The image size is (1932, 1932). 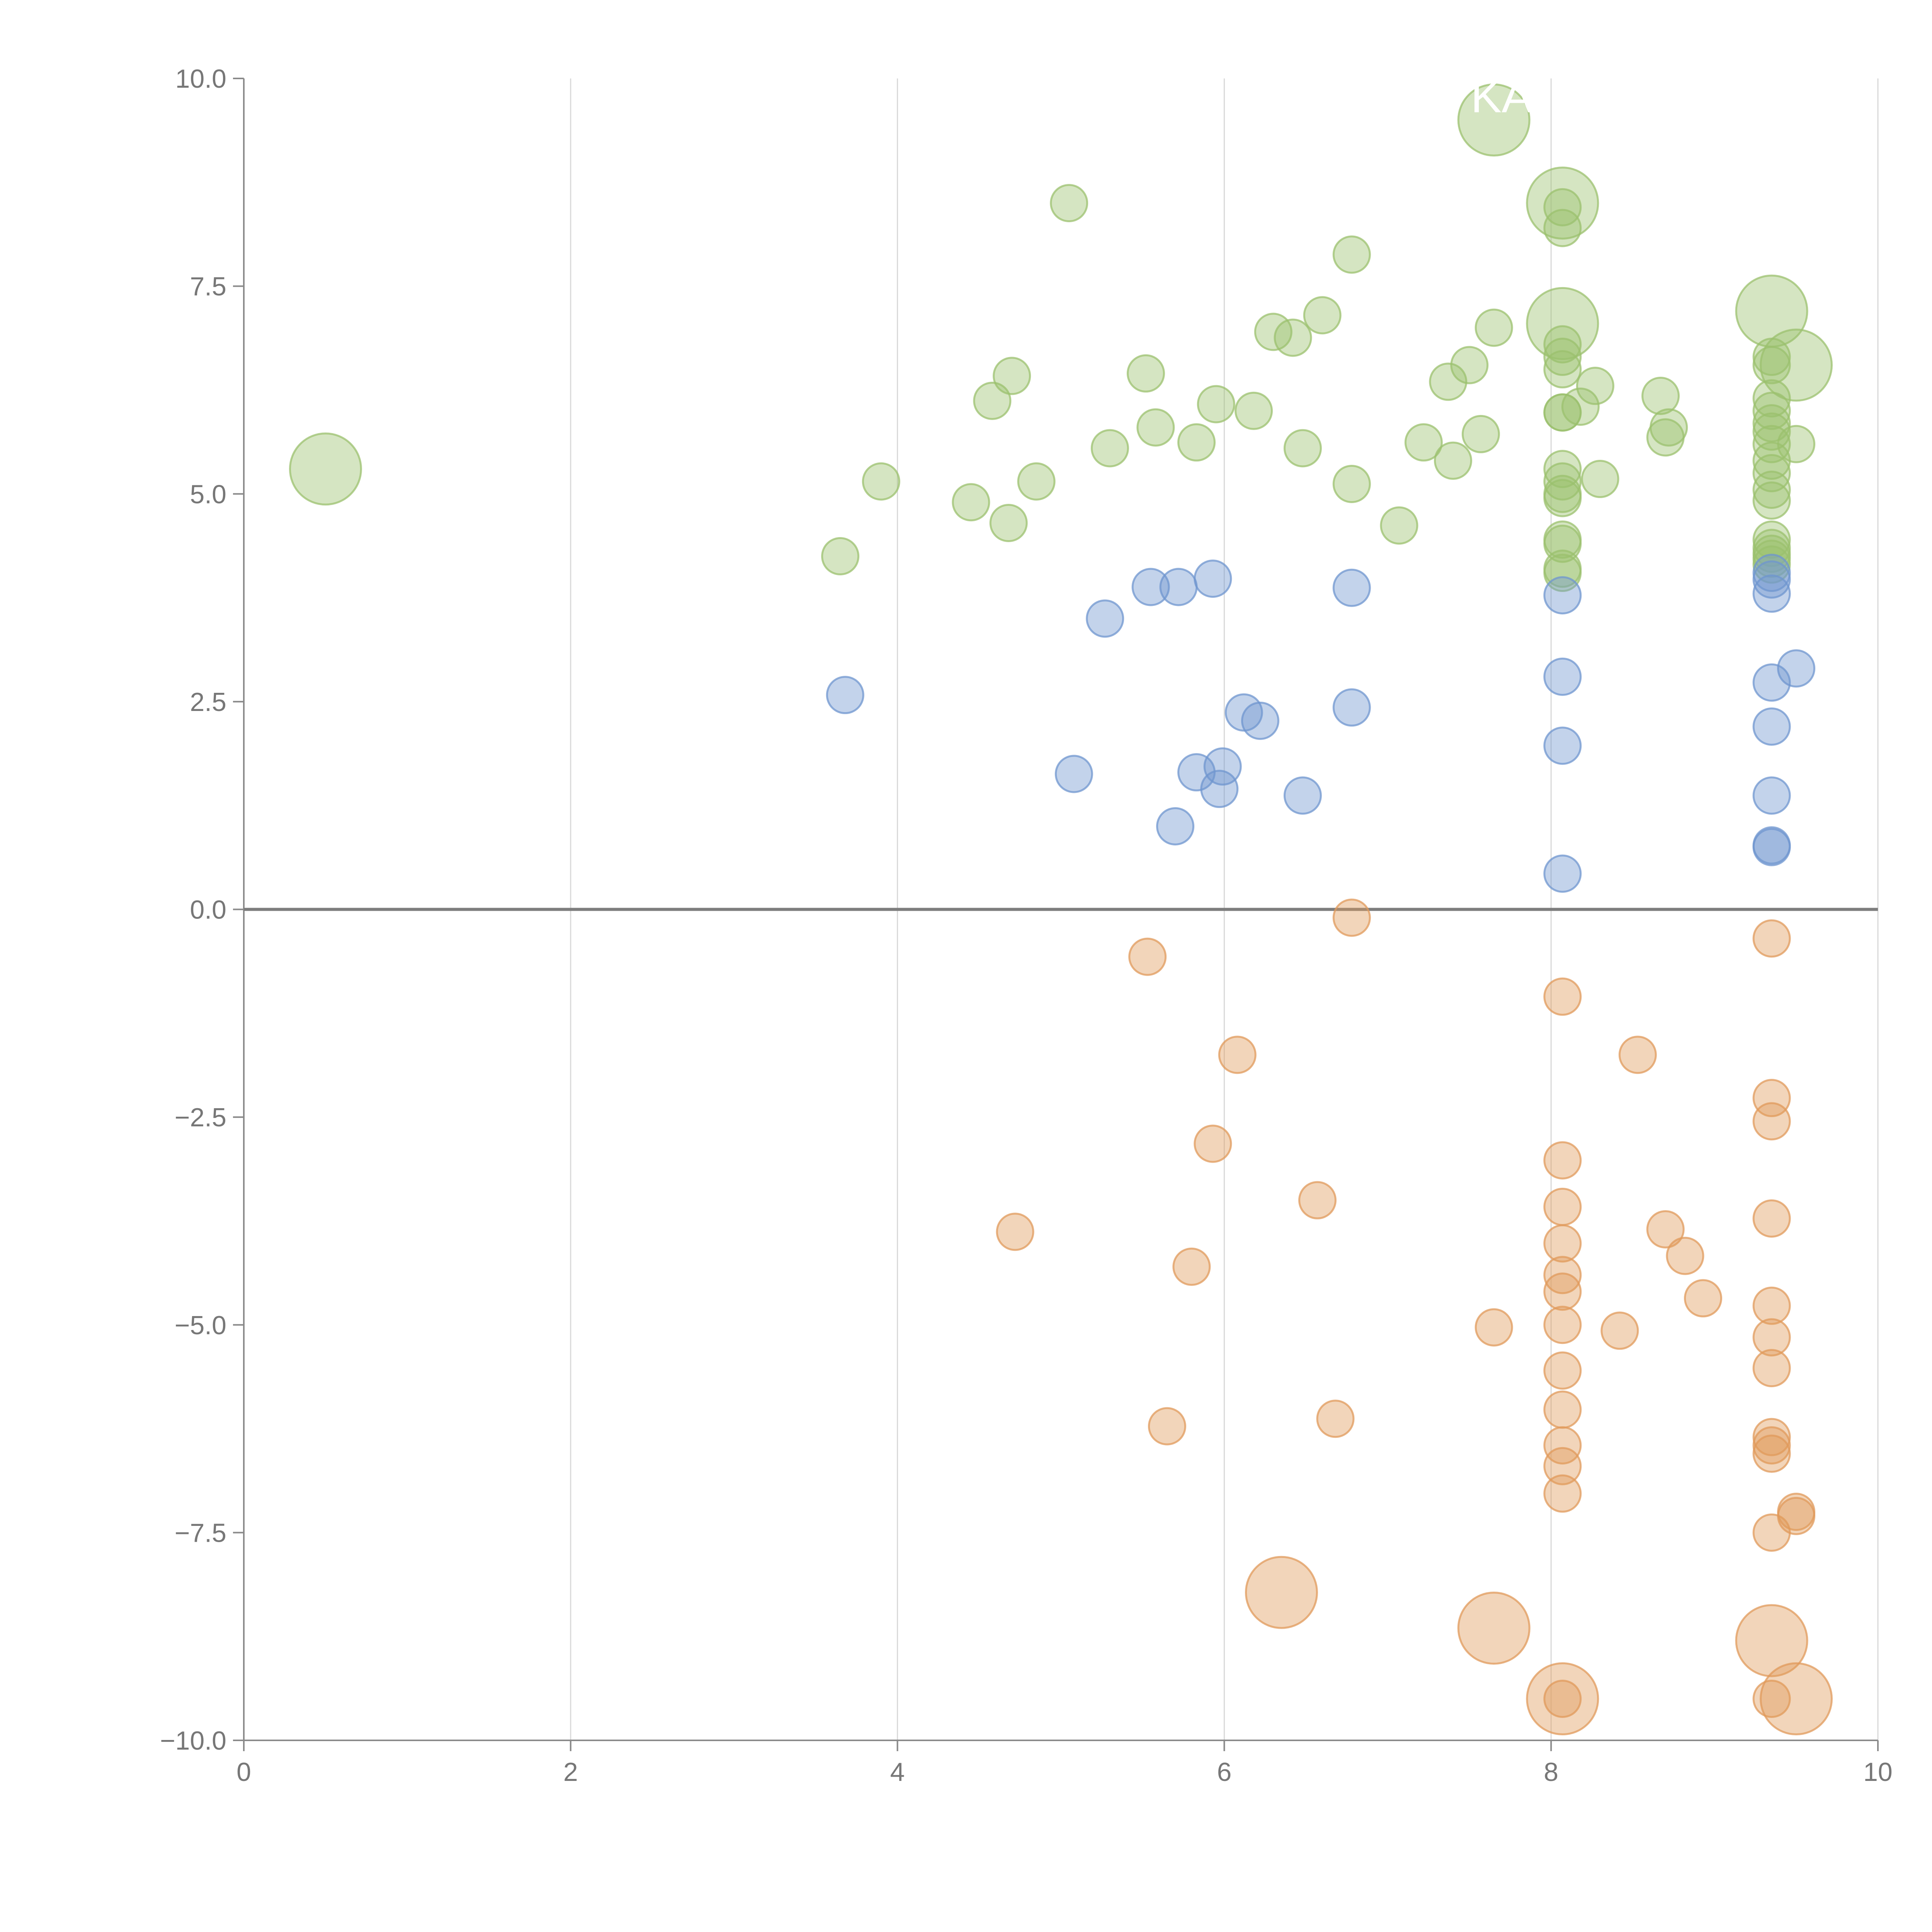 I want to click on annotation-label: KA, so click(x=1502, y=97).